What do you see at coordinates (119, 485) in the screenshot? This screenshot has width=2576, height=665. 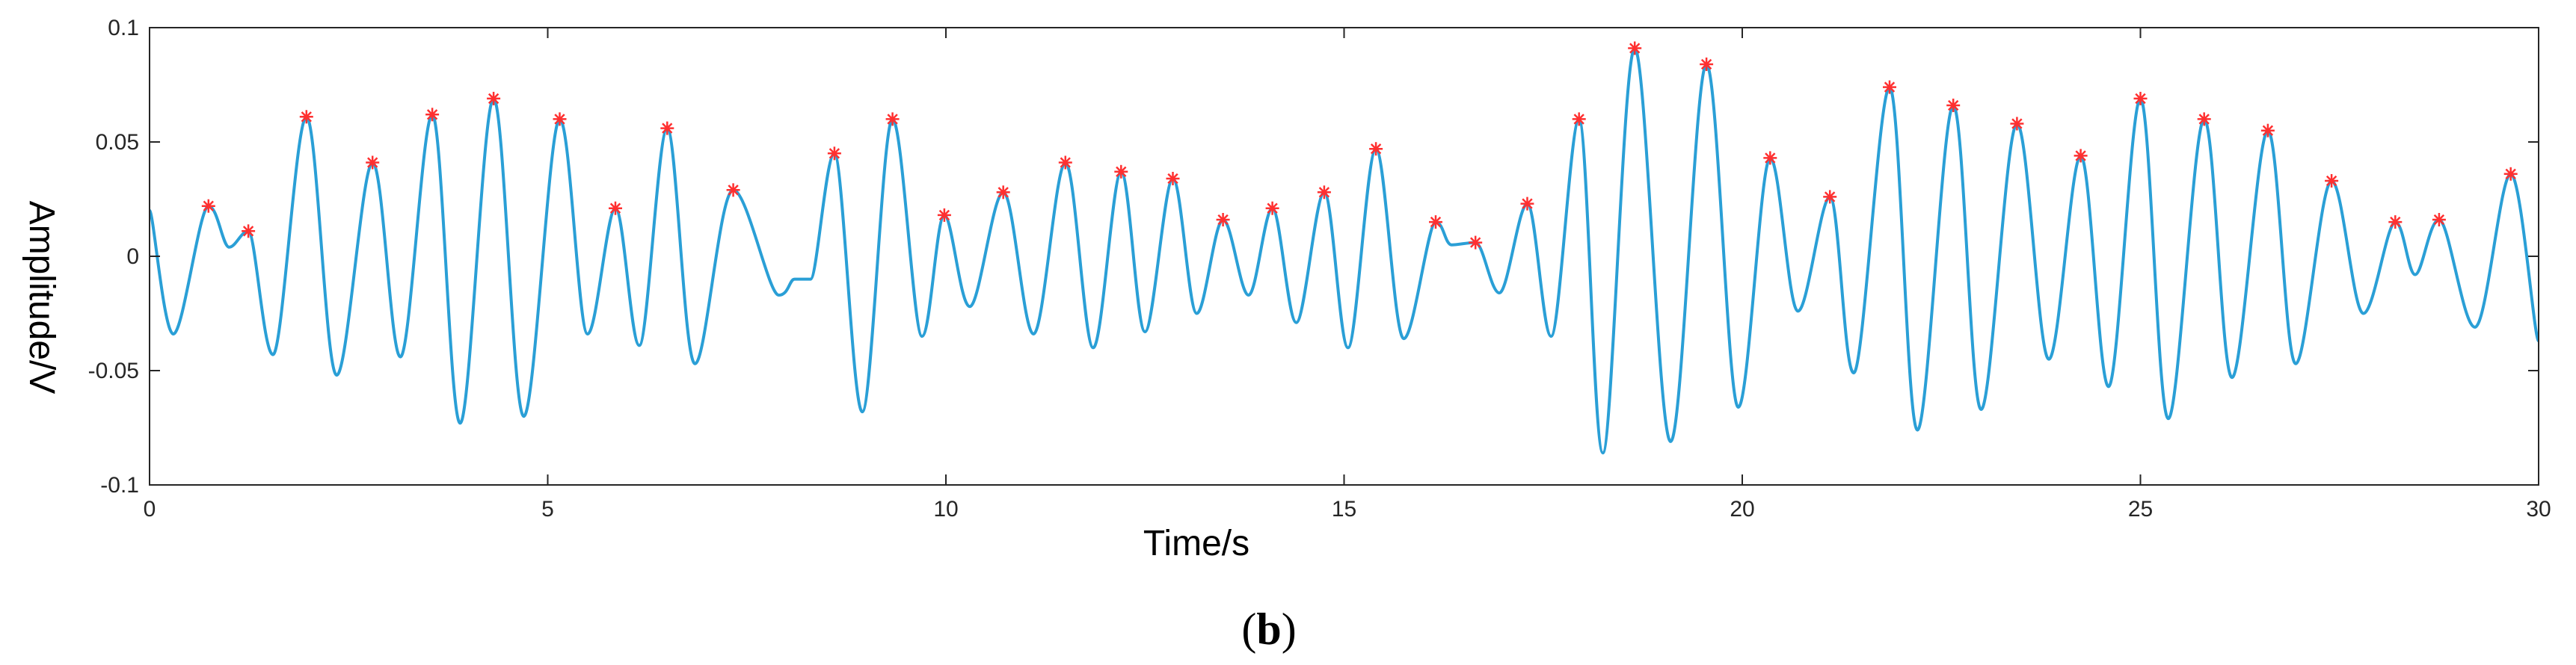 I see `y-tick-label: -0.1` at bounding box center [119, 485].